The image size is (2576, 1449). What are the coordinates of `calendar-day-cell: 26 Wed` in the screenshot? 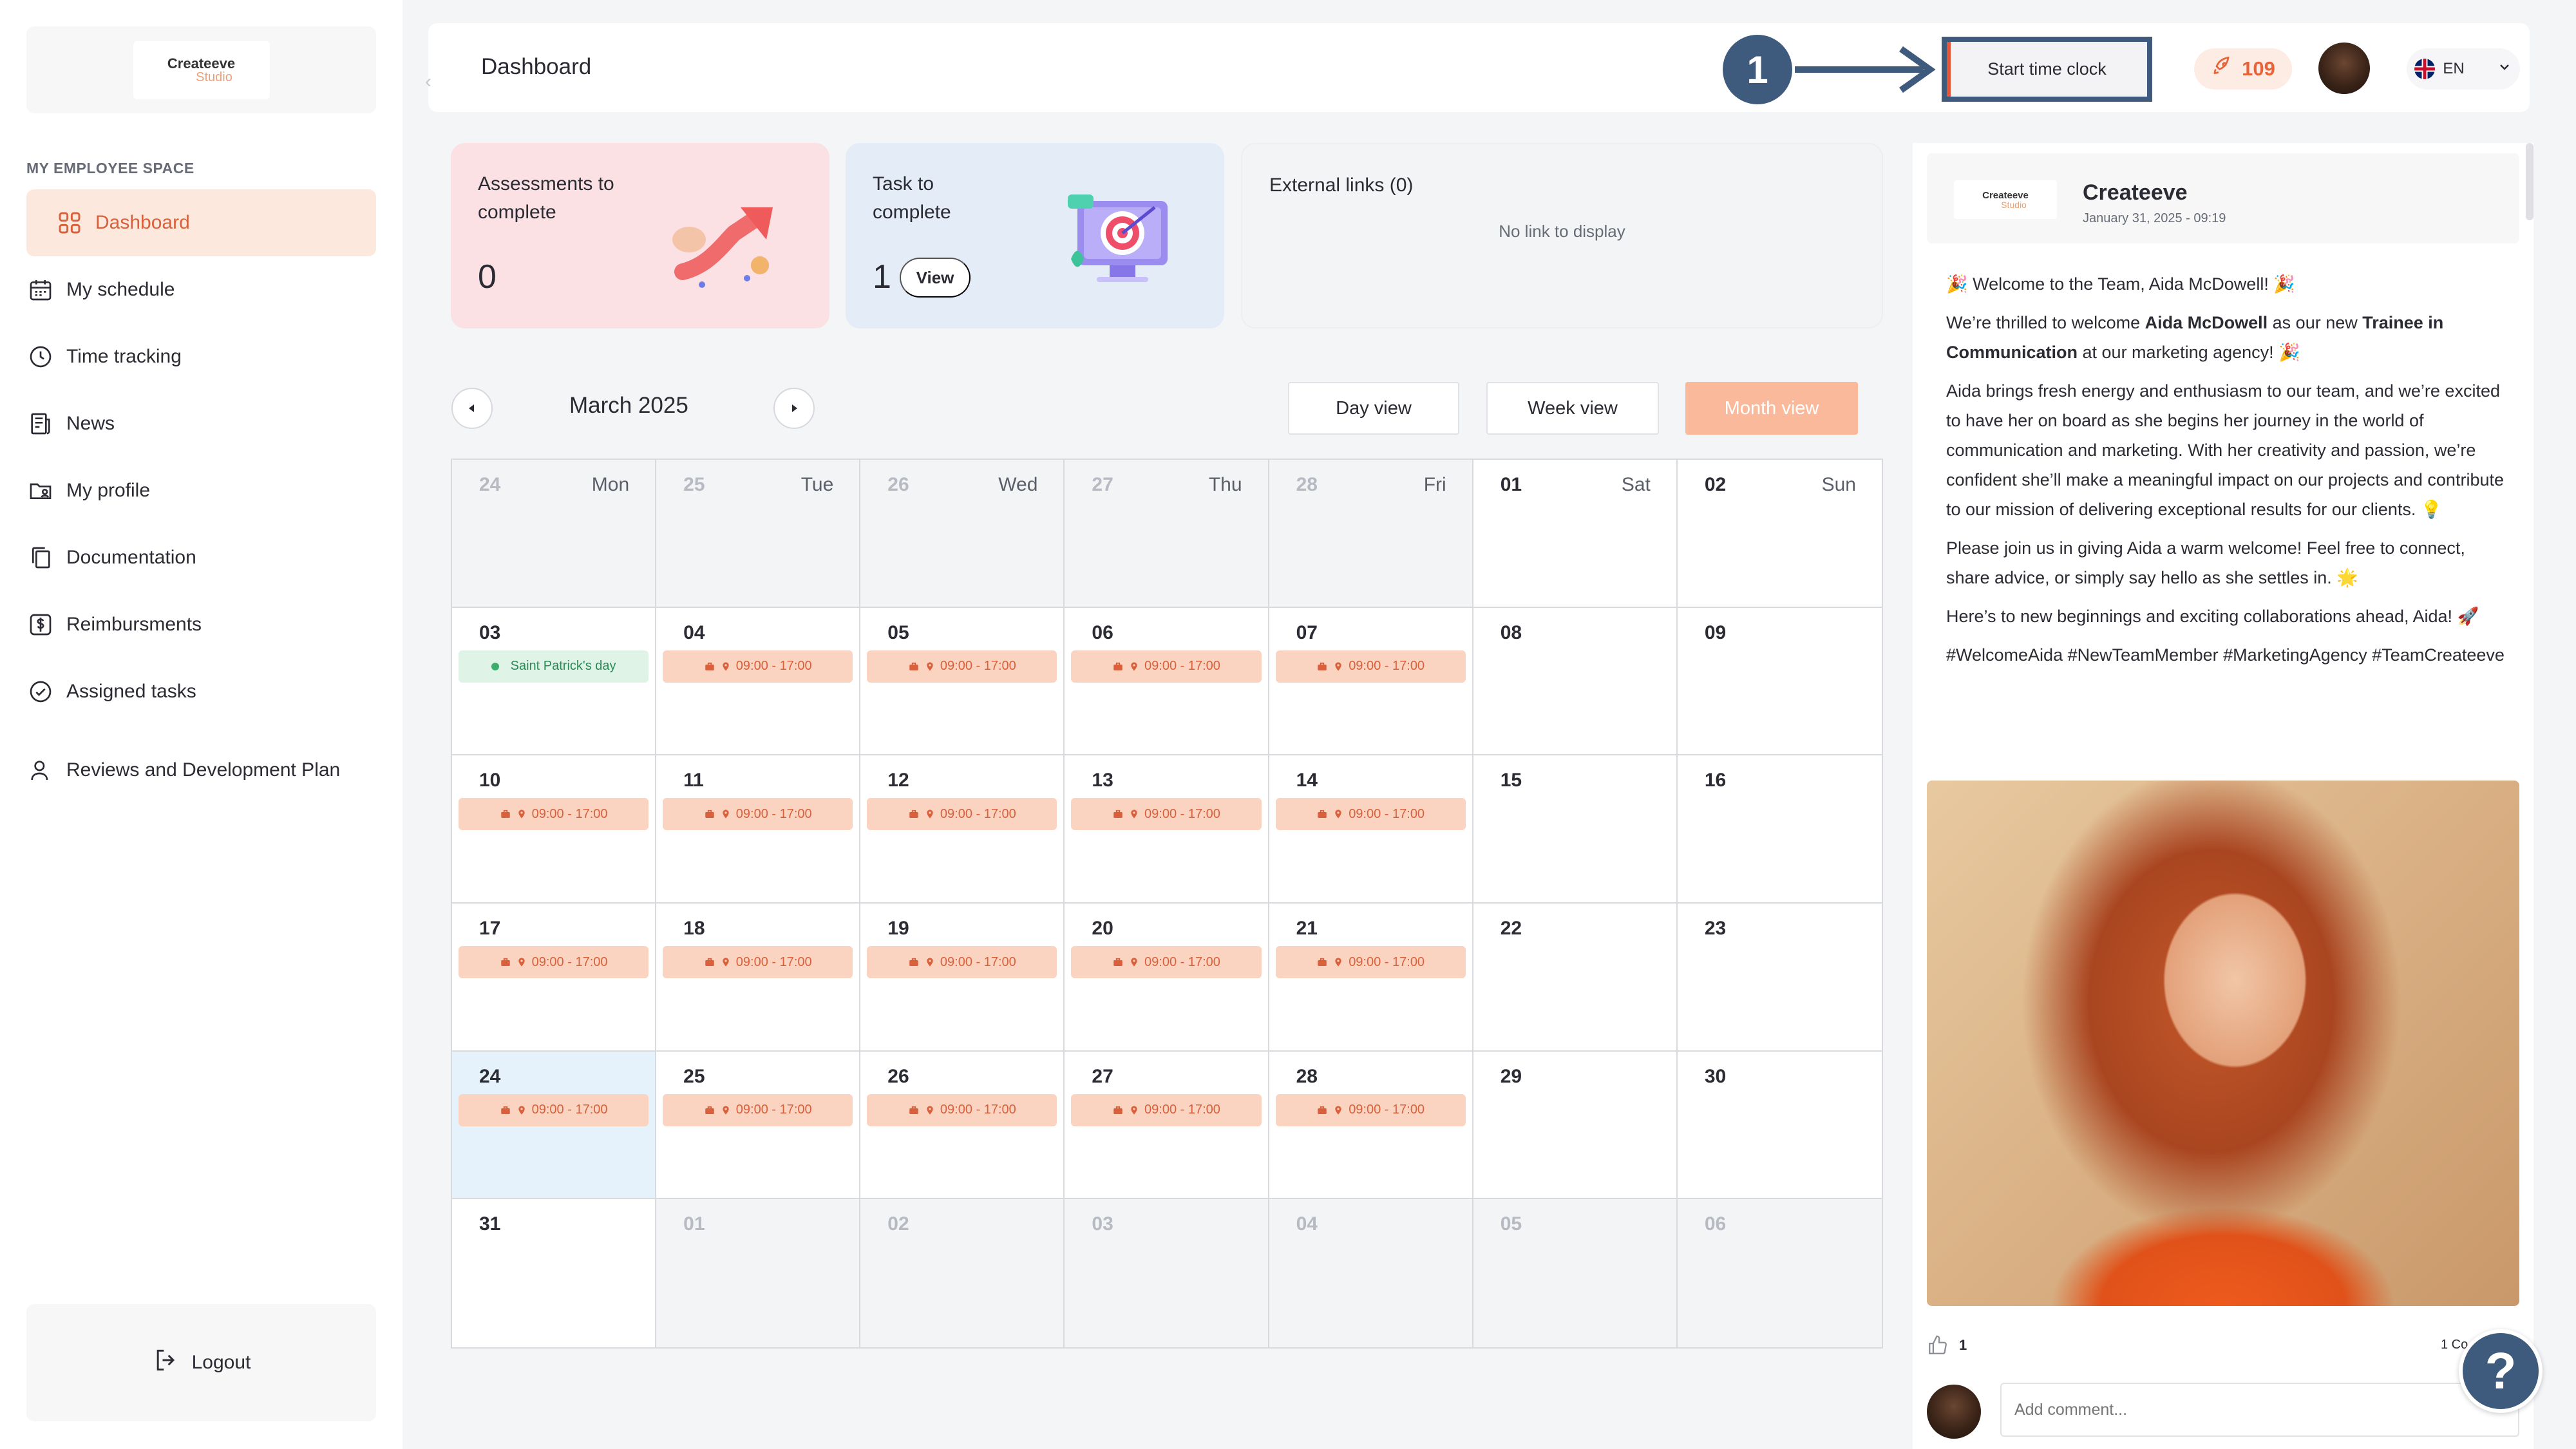 It's located at (963, 534).